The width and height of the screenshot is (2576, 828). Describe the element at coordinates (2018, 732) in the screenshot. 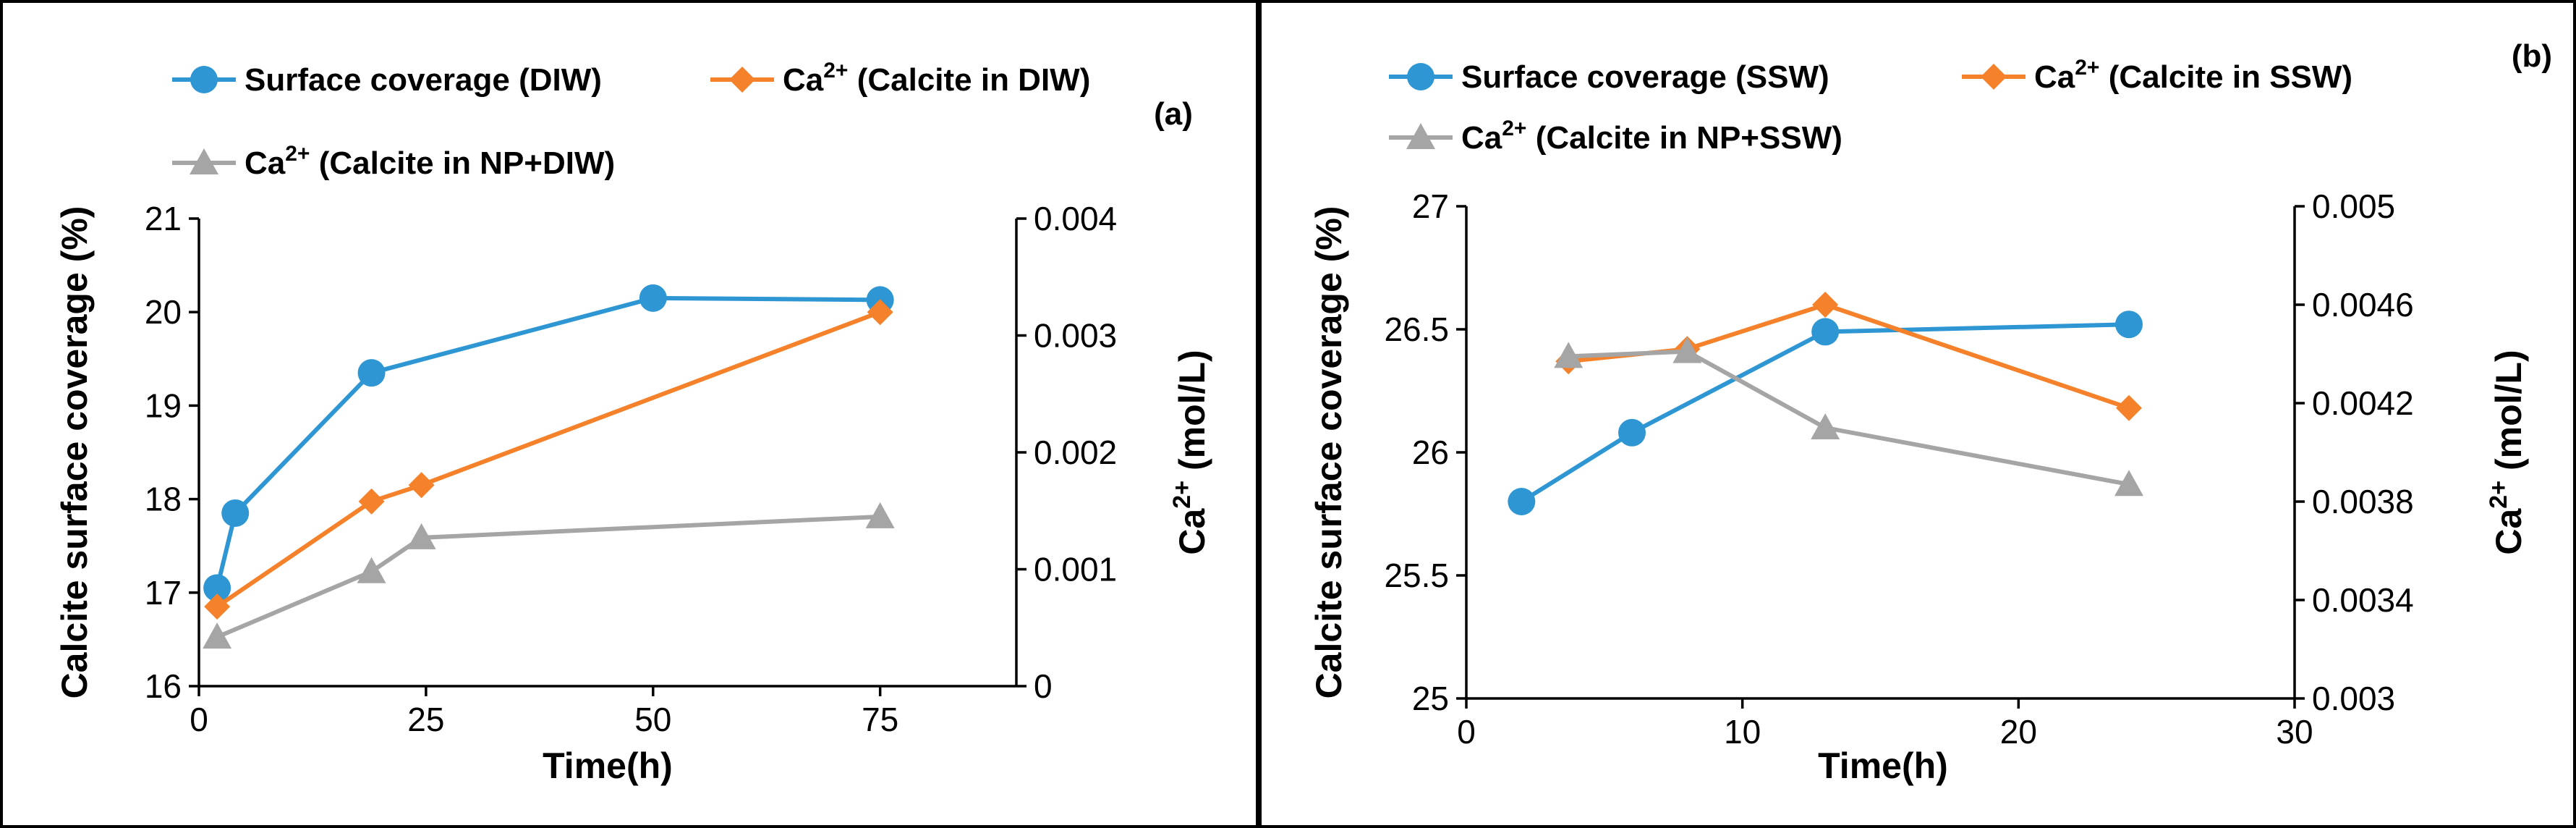

I see `x-tick-label: 20` at that location.